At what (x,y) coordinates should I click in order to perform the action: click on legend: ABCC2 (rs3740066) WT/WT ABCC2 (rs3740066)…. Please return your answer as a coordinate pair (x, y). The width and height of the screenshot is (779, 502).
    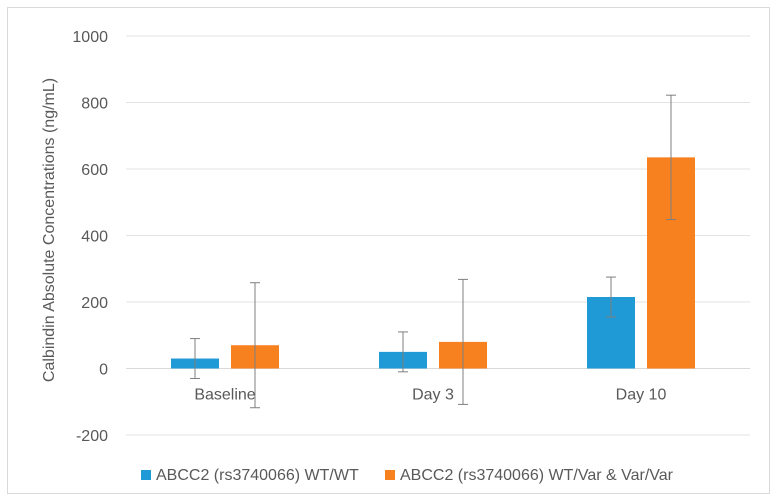
    Looking at the image, I should click on (407, 475).